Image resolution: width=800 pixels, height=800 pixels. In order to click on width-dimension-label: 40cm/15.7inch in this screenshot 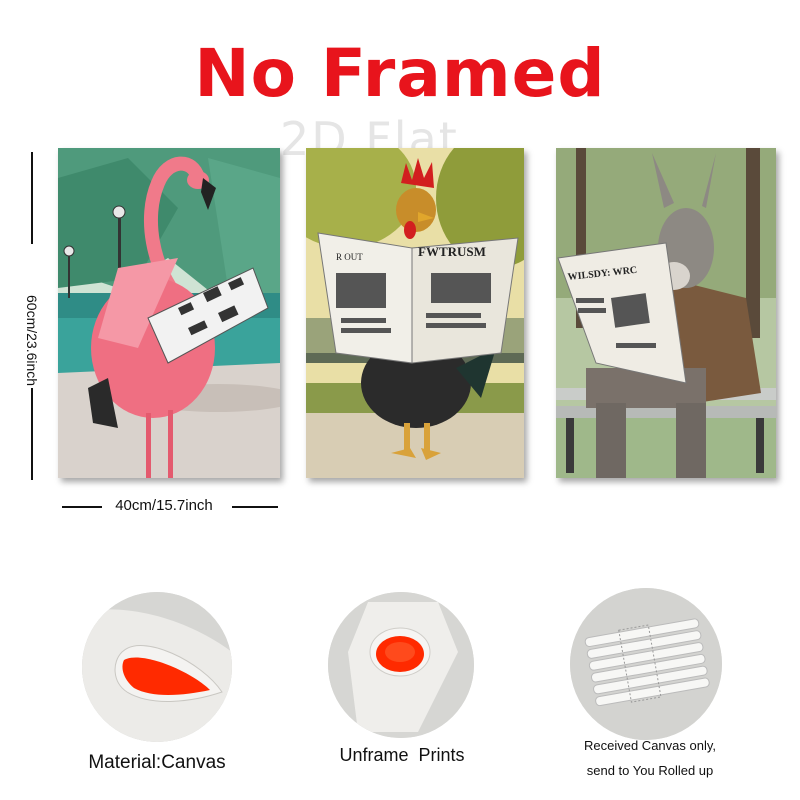, I will do `click(164, 505)`.